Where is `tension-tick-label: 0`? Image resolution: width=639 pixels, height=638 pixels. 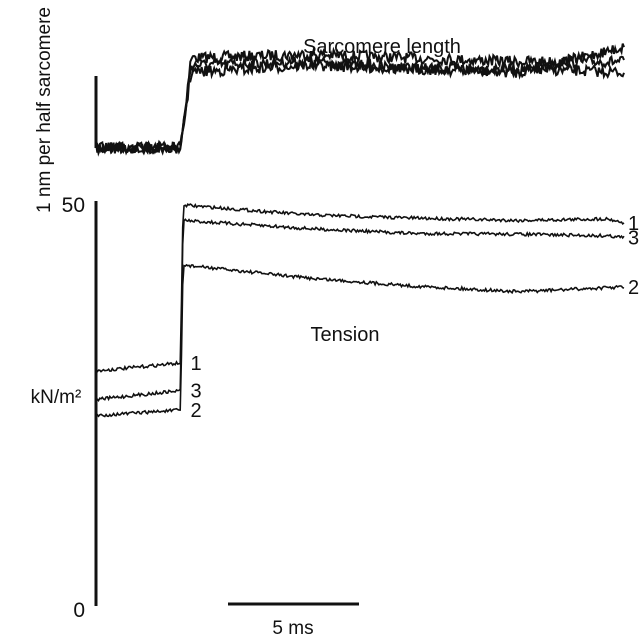
tension-tick-label: 0 is located at coordinates (79, 610).